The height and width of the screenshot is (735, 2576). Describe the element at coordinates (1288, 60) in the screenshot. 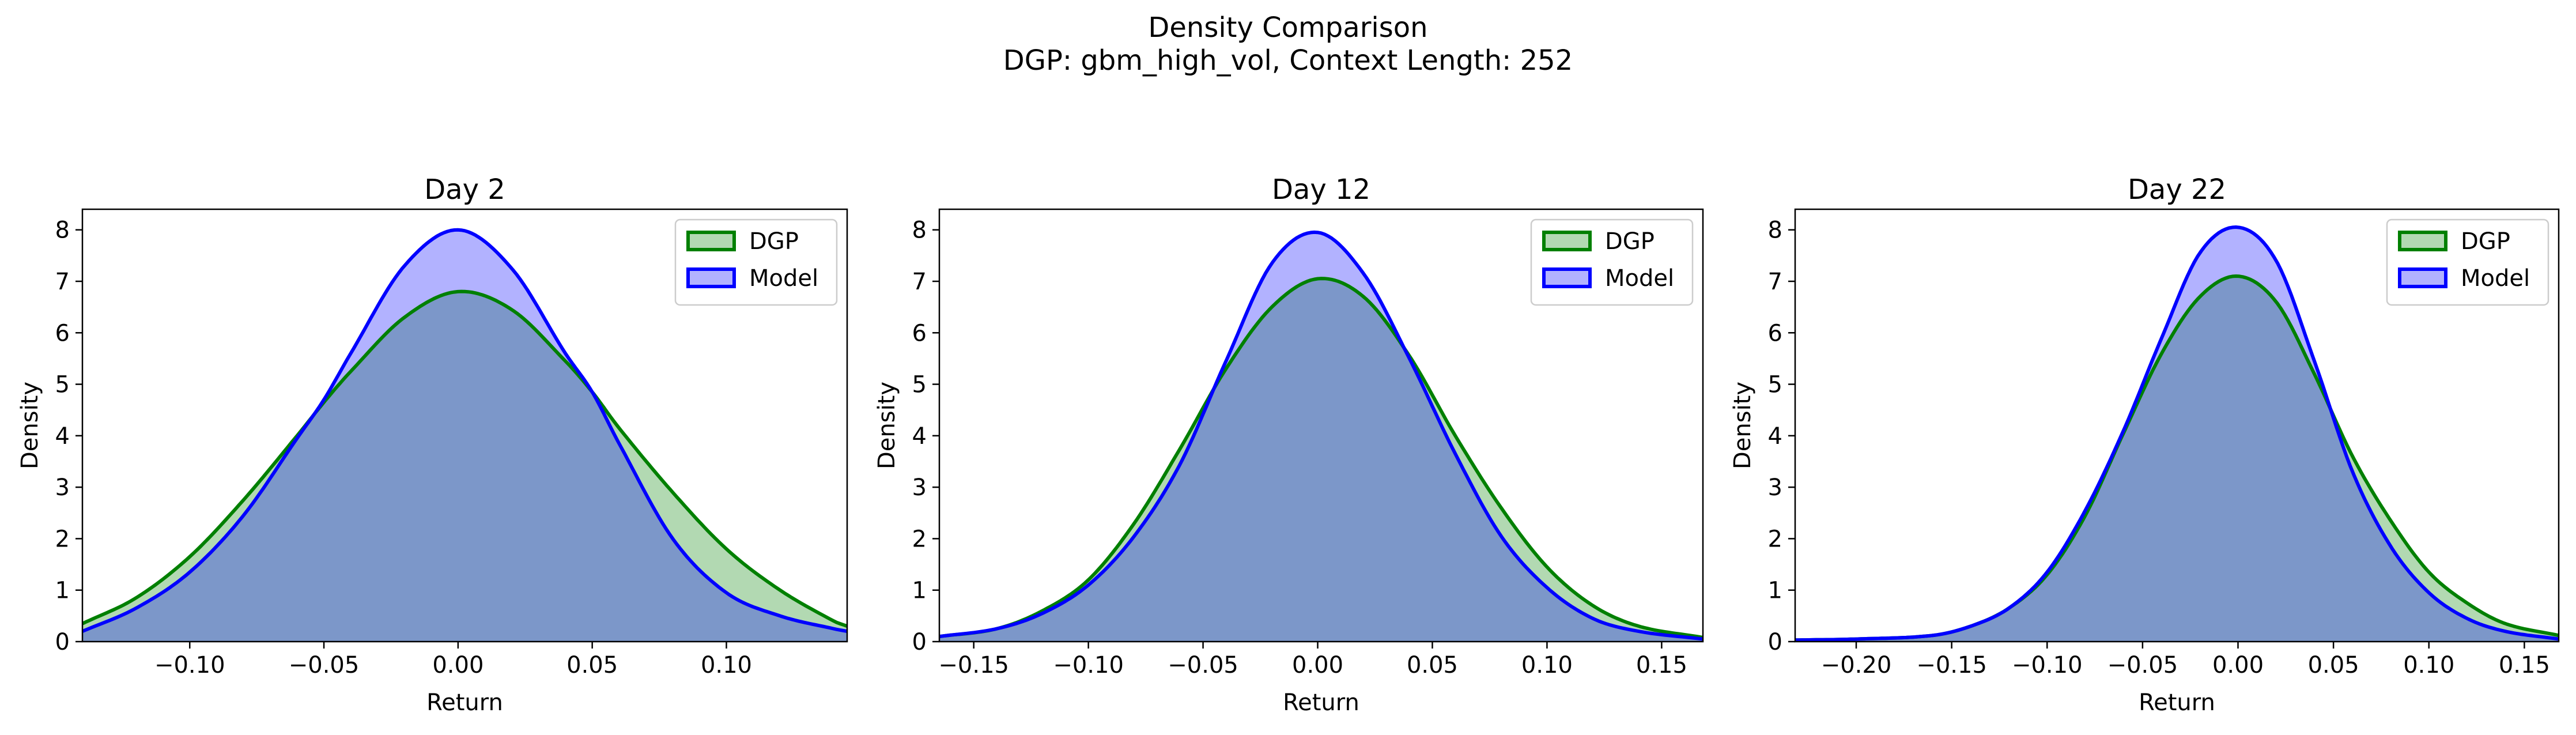

I see `figure-title-line-2: DGP: gbm_high_vol, Context Length: 252` at that location.